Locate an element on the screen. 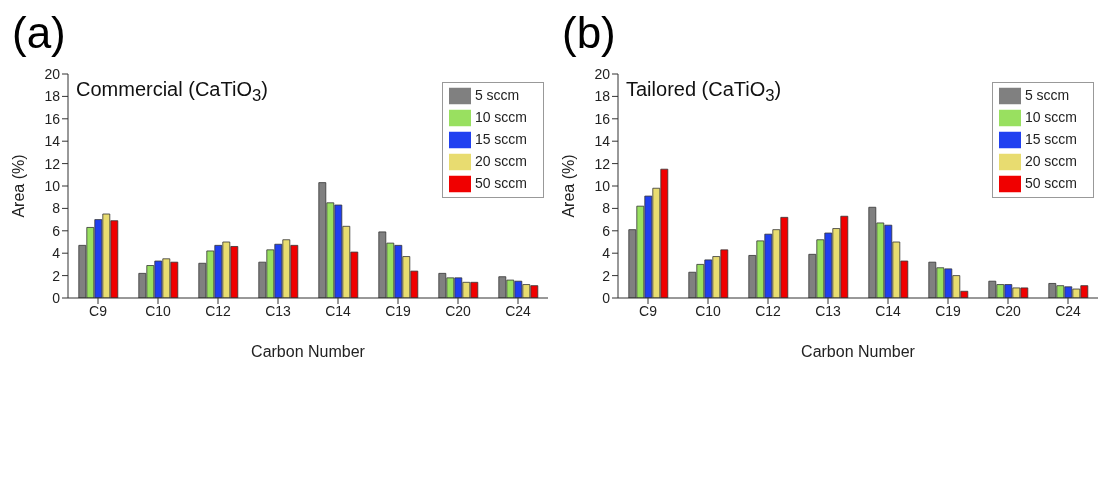  chart-title: (a) is located at coordinates (39, 33).